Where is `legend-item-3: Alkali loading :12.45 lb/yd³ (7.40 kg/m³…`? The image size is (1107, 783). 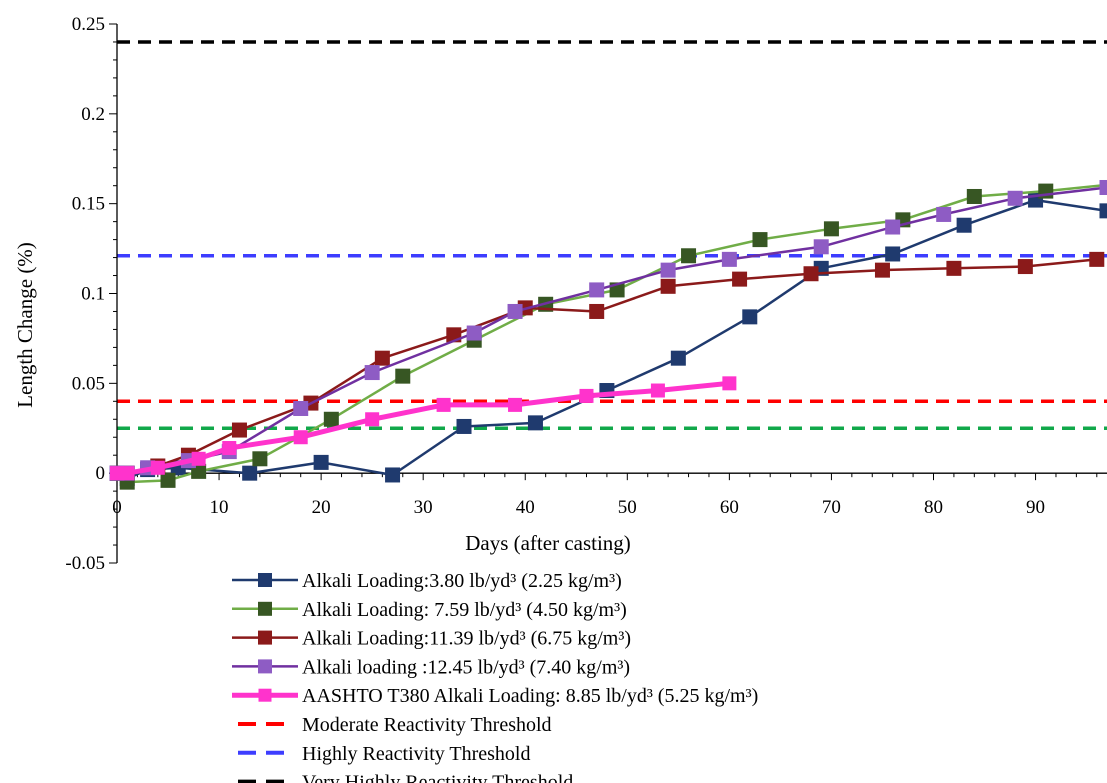
legend-item-3: Alkali loading :12.45 lb/yd³ (7.40 kg/m³… is located at coordinates (431, 667).